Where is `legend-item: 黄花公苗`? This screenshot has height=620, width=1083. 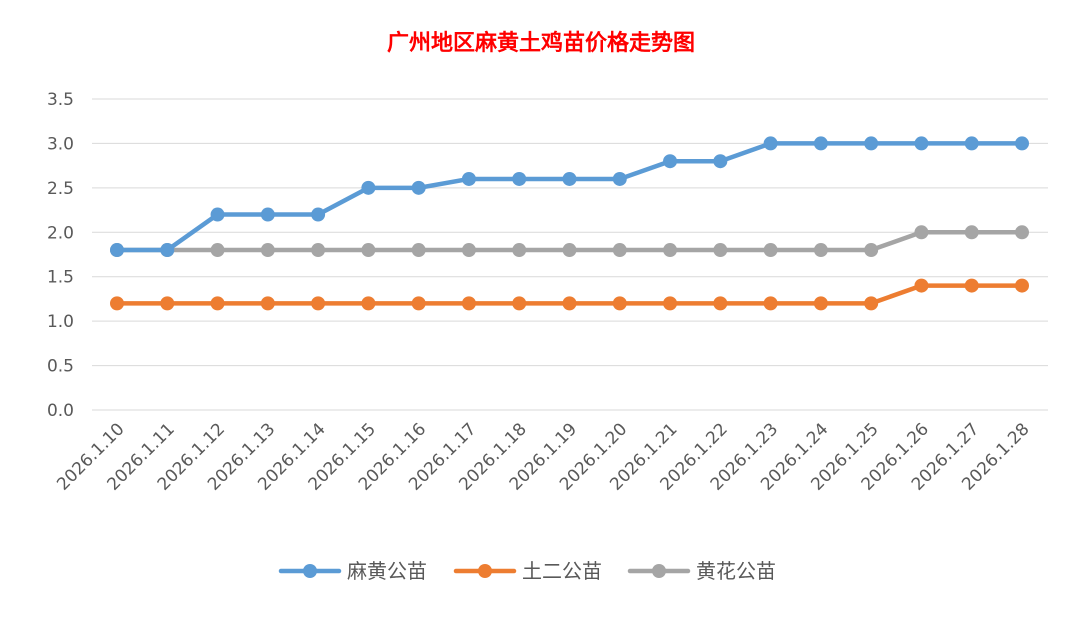 legend-item: 黄花公苗 is located at coordinates (701, 571).